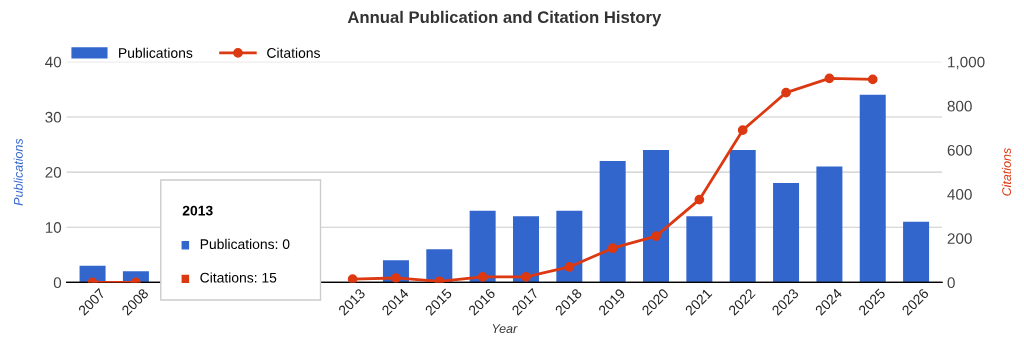 This screenshot has width=1024, height=353. I want to click on y-tick-label: 40, so click(53, 62).